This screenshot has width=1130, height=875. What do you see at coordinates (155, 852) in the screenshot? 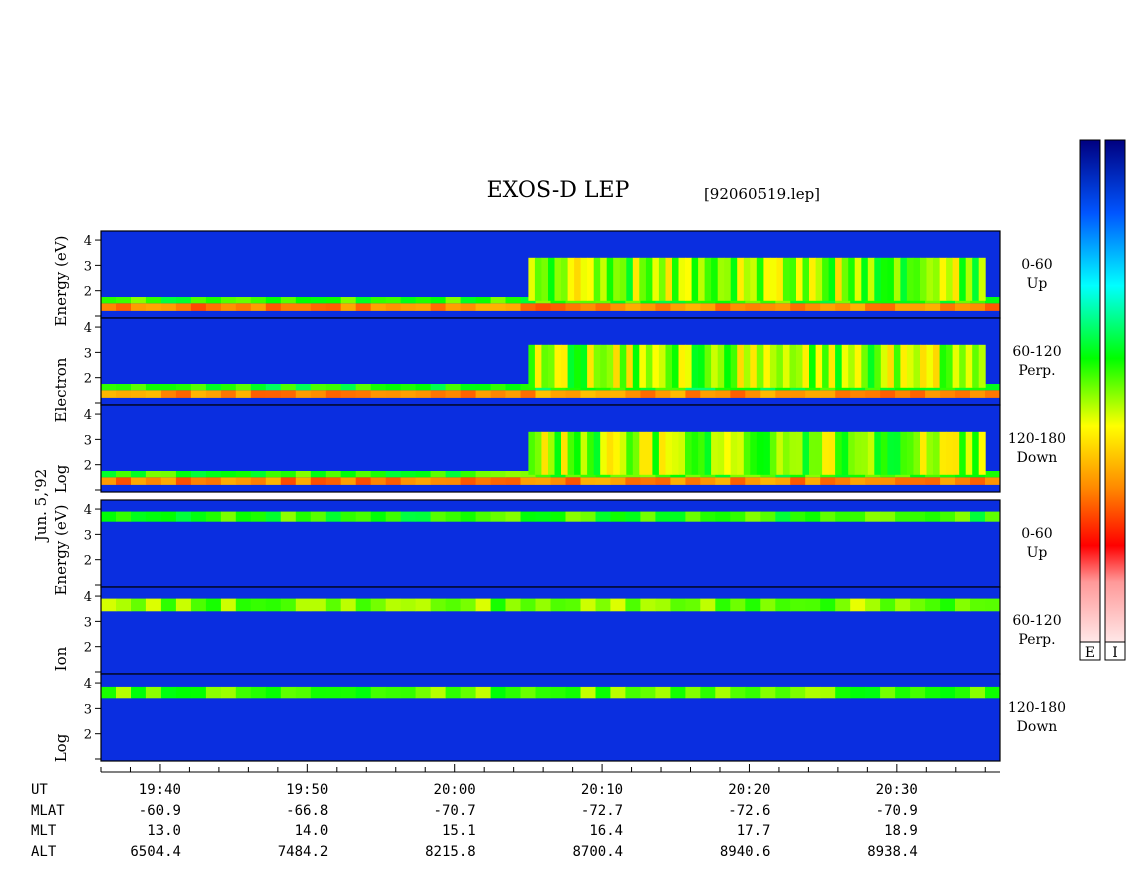
I see `x-row-value: 6504.4` at bounding box center [155, 852].